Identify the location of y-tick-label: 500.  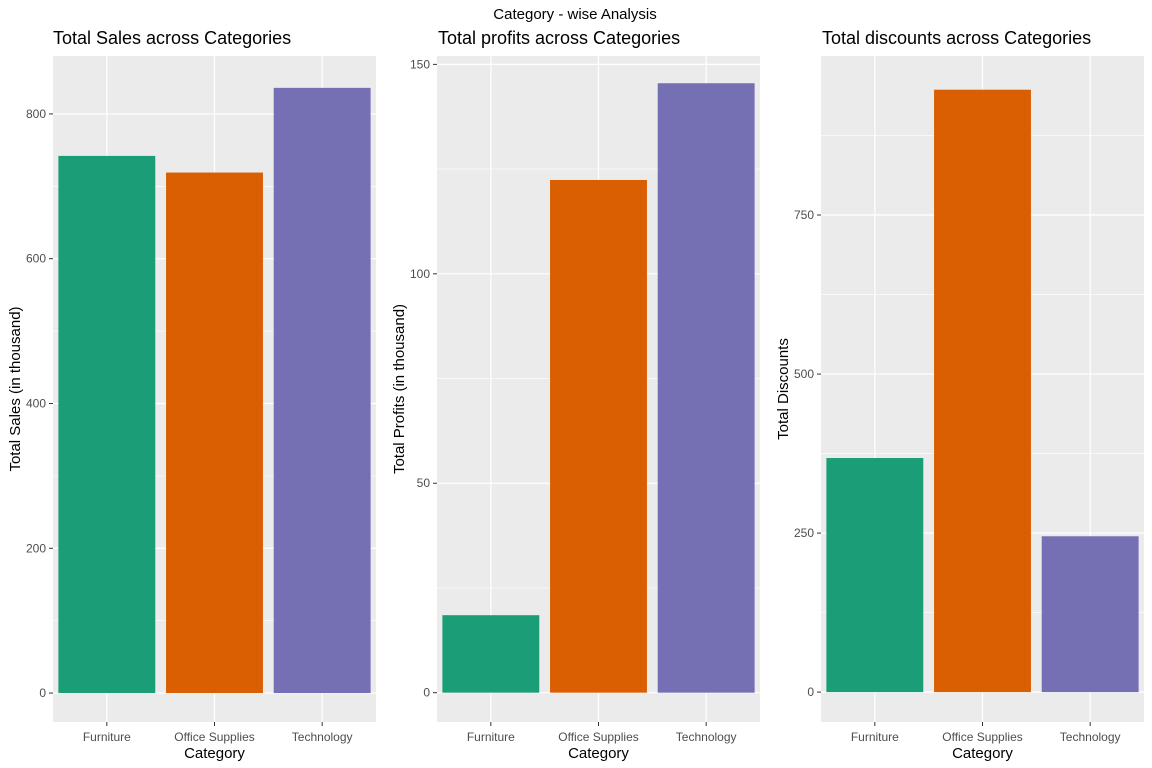
(804, 374).